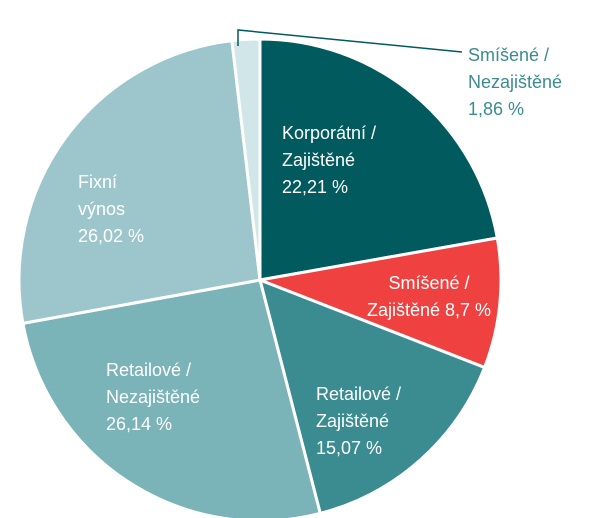  I want to click on category: Retailové / Zajištěné, so click(359, 407).